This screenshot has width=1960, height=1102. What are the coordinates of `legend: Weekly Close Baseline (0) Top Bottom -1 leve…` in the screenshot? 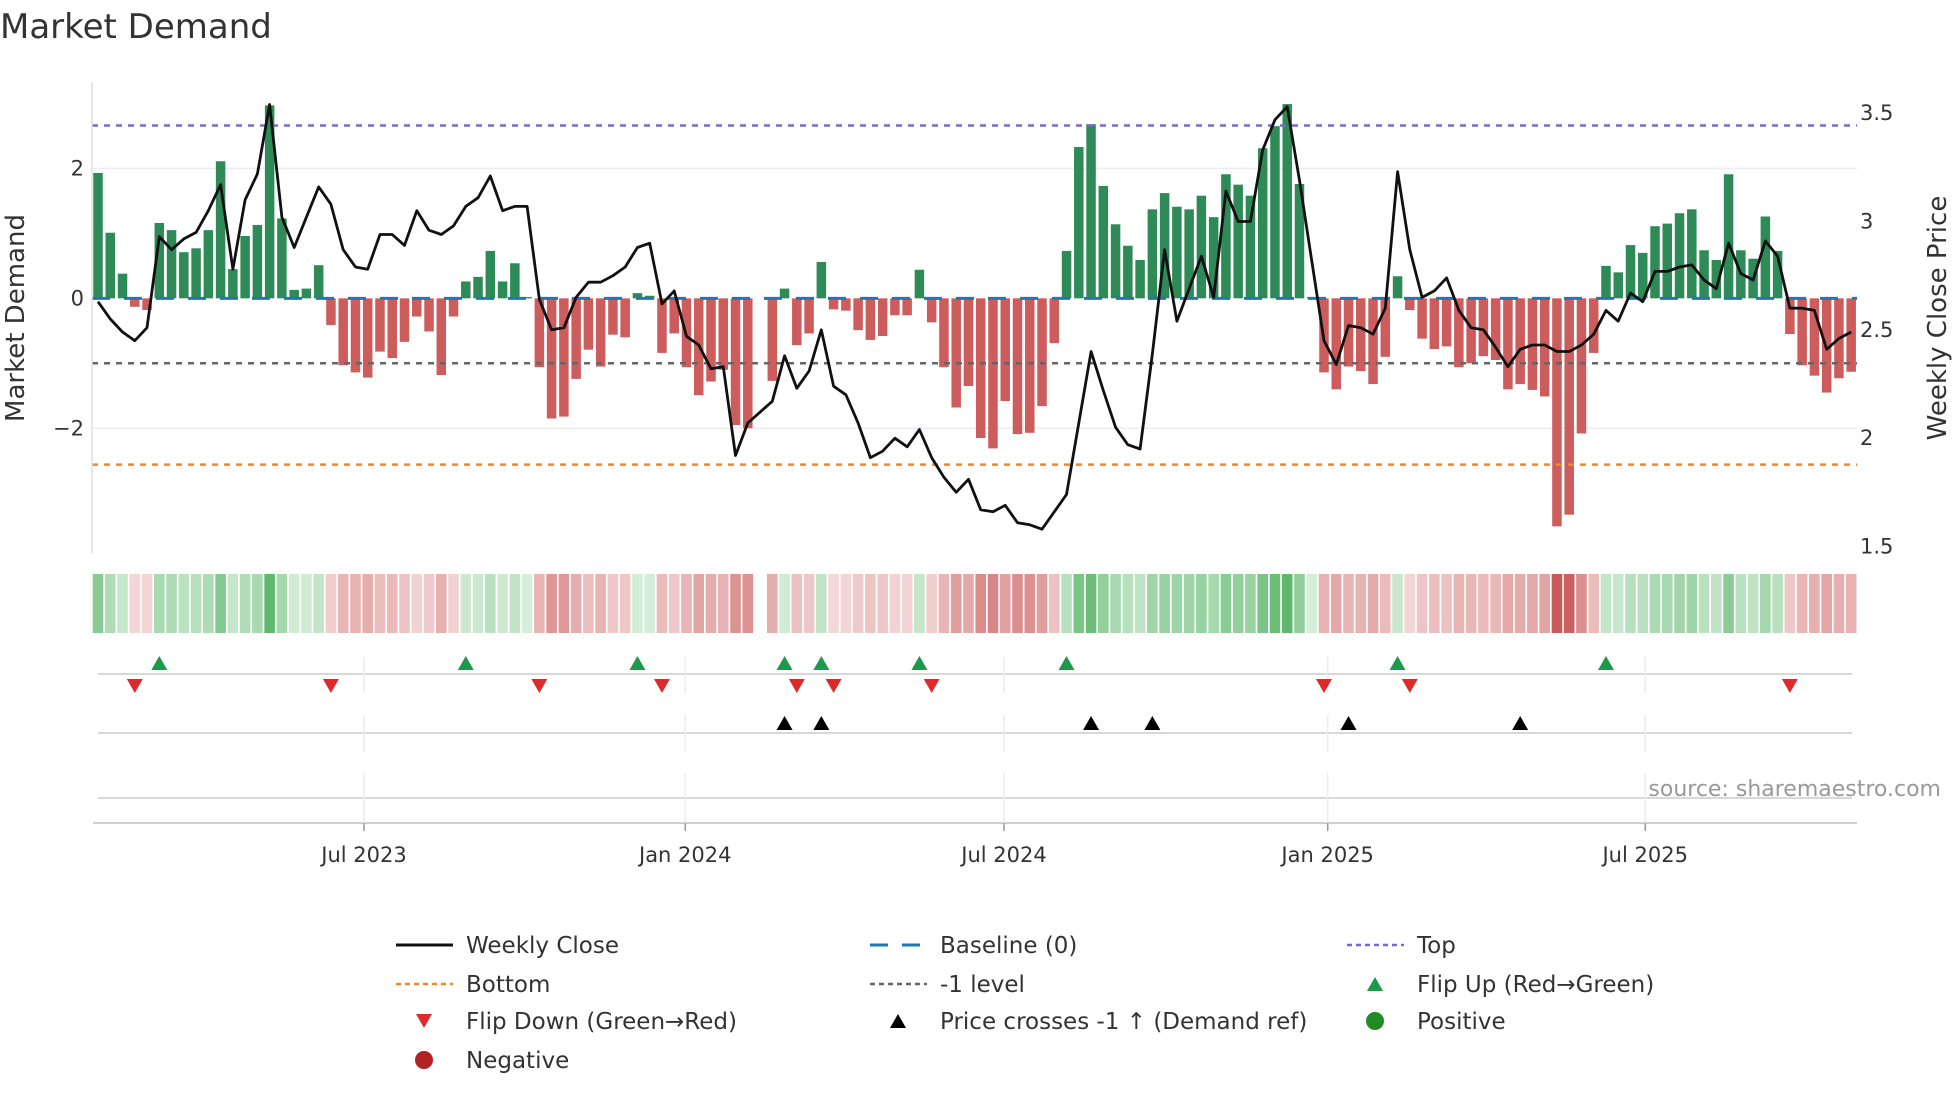 It's located at (1025, 1003).